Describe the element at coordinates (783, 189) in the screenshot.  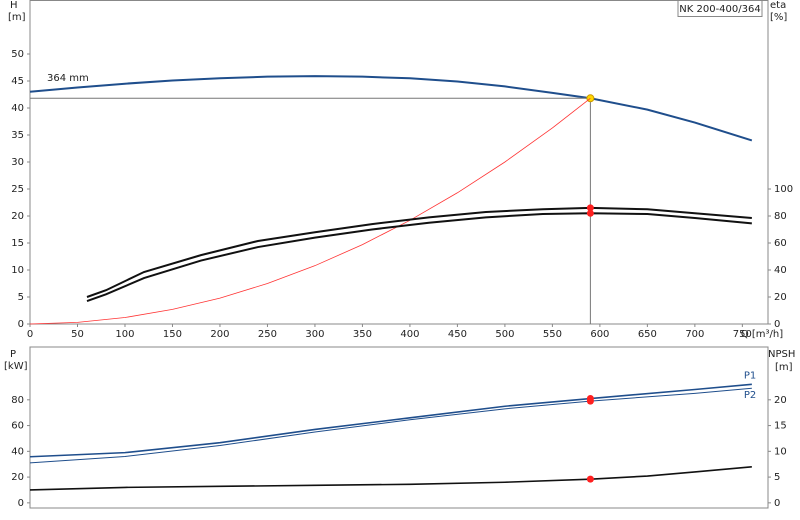
I see `y2-tick-label: 100` at that location.